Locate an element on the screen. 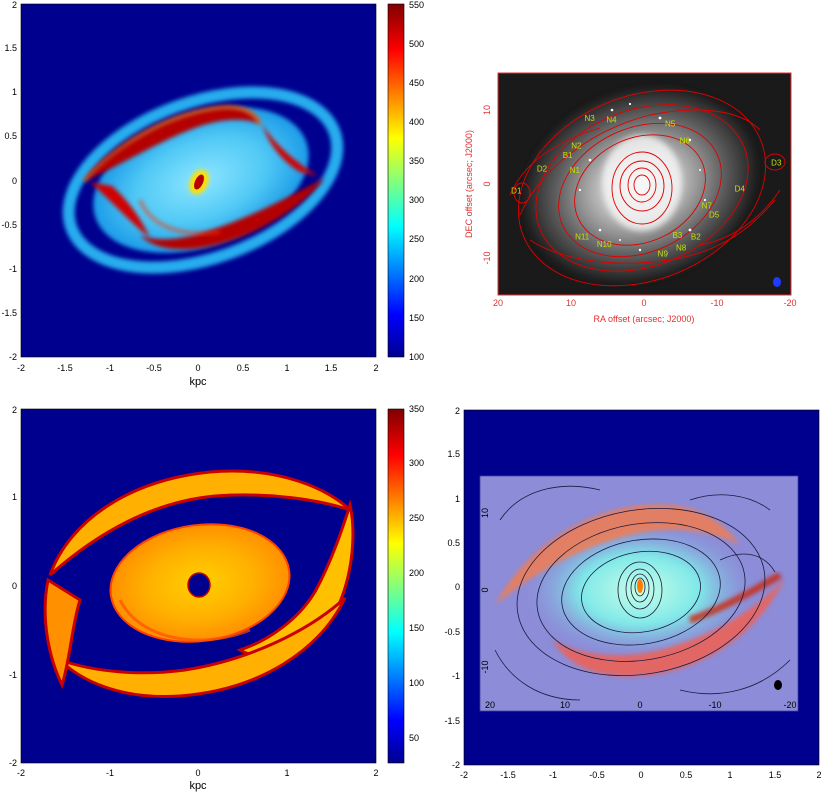  bottom-left-colorbar is located at coordinates (396, 586).